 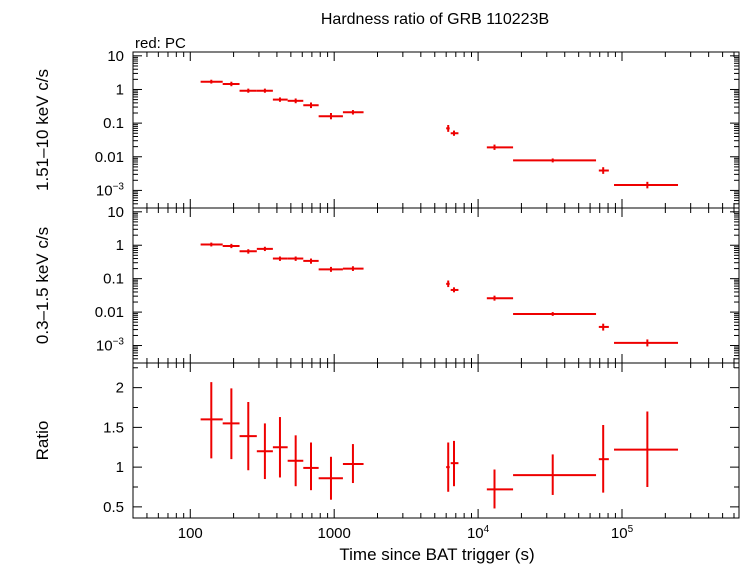 I want to click on y-tick-label: 2, so click(x=120, y=388).